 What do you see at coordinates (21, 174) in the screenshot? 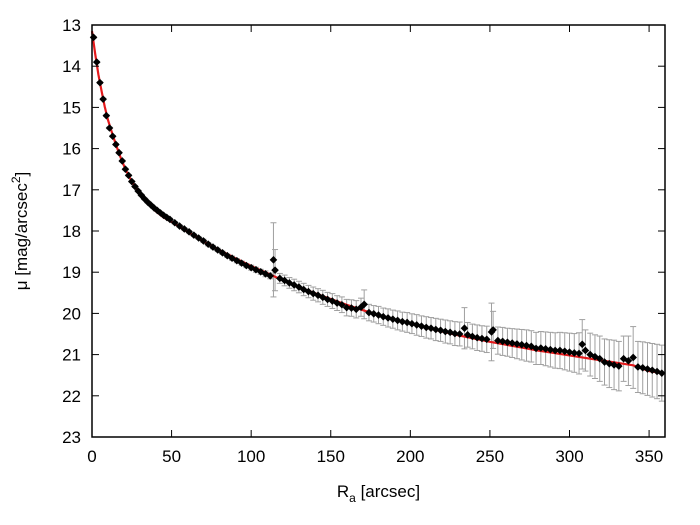
I see `y-axis-title-close: ]` at bounding box center [21, 174].